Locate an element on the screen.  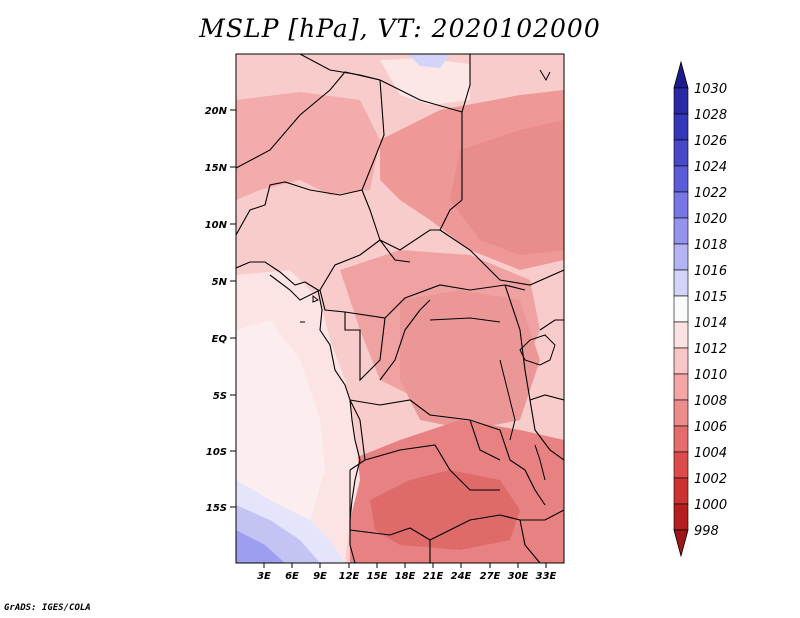
coastline is located at coordinates (298, 412).